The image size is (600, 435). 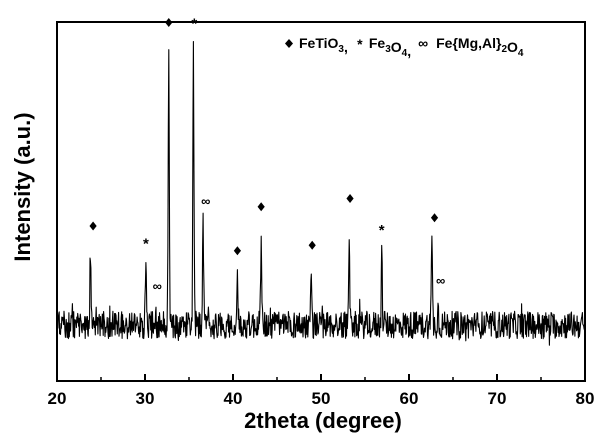 What do you see at coordinates (360, 44) in the screenshot?
I see `asterisk-icon: *` at bounding box center [360, 44].